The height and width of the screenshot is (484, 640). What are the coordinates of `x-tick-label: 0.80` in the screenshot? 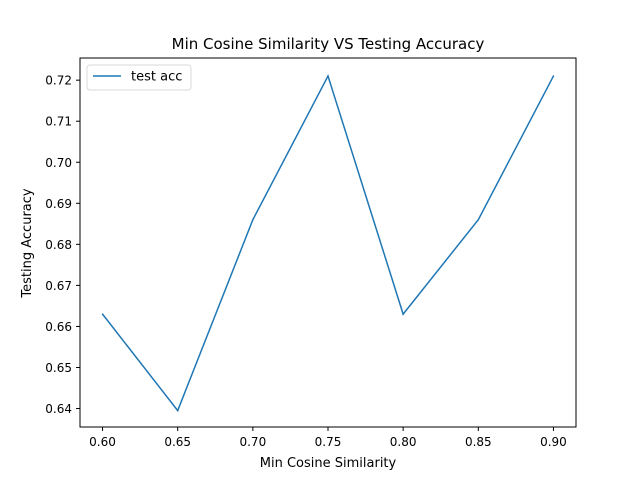 It's located at (403, 442).